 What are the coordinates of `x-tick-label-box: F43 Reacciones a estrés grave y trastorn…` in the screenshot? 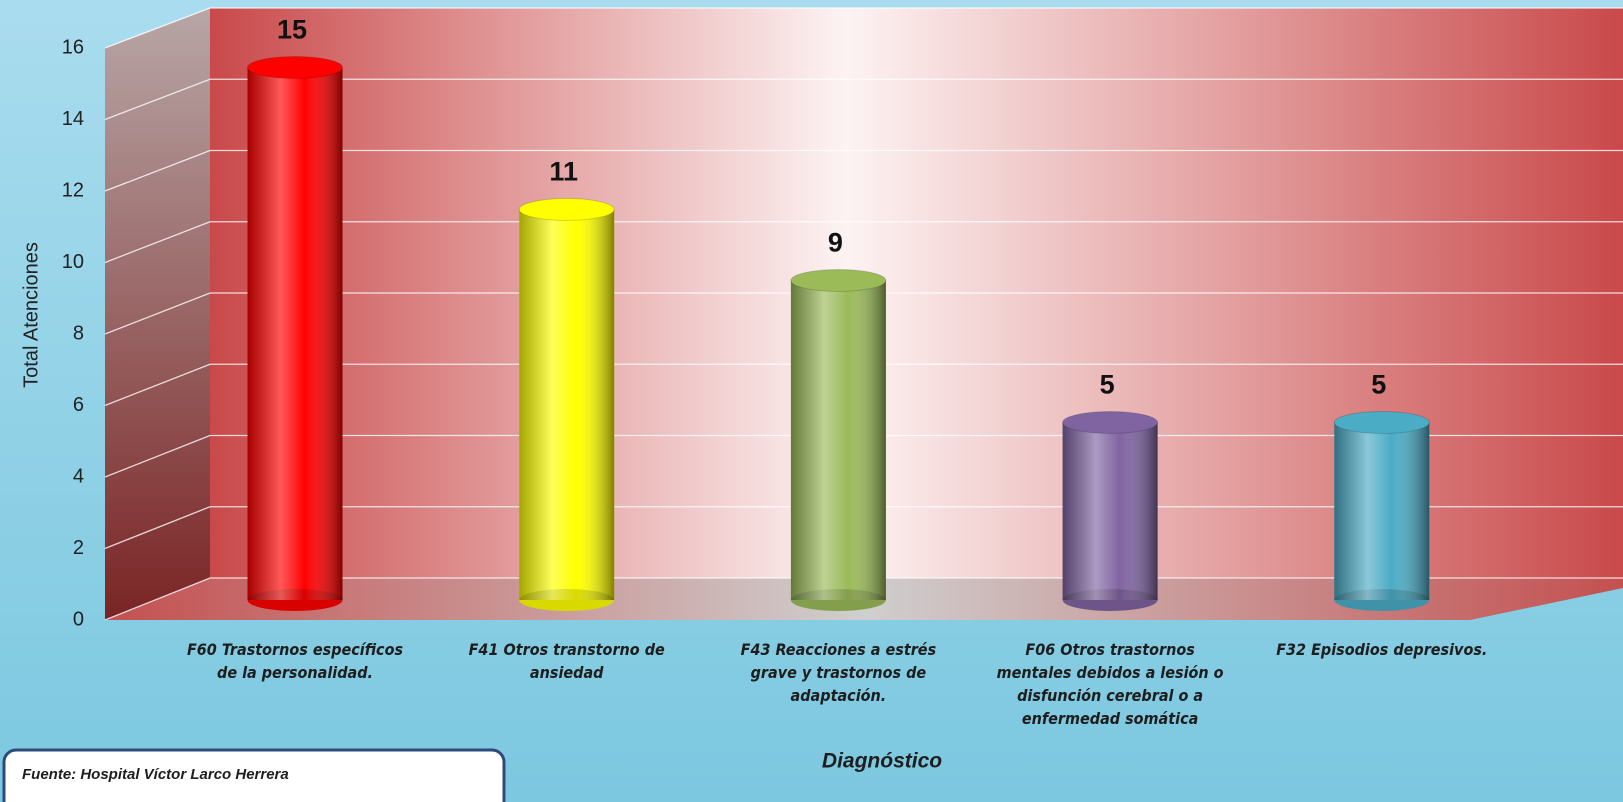 It's located at (838, 672).